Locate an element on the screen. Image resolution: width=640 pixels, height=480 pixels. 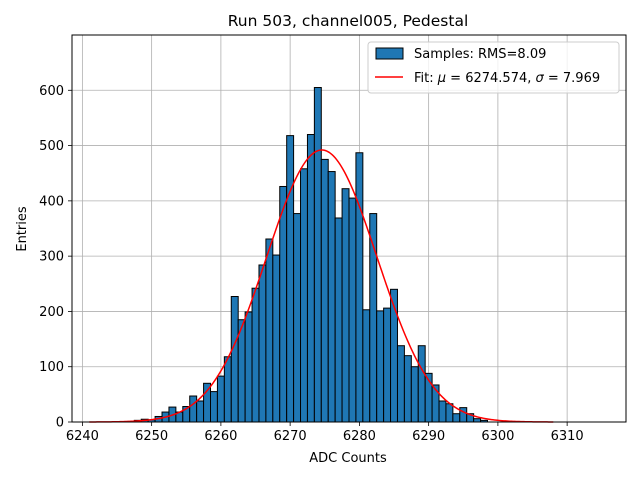
chart-title: Run 503, channel005, Pedestal is located at coordinates (348, 21).